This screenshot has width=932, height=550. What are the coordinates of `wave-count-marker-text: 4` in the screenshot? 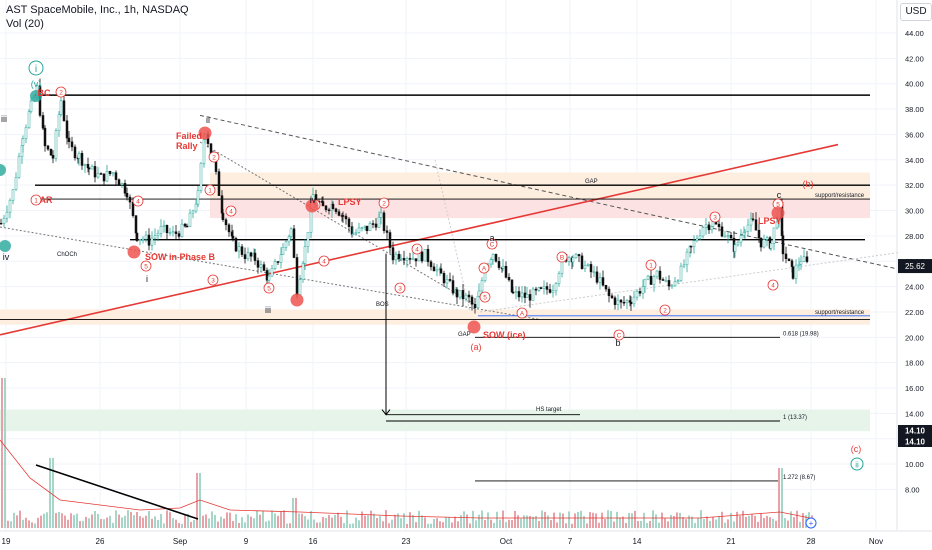 It's located at (138, 202).